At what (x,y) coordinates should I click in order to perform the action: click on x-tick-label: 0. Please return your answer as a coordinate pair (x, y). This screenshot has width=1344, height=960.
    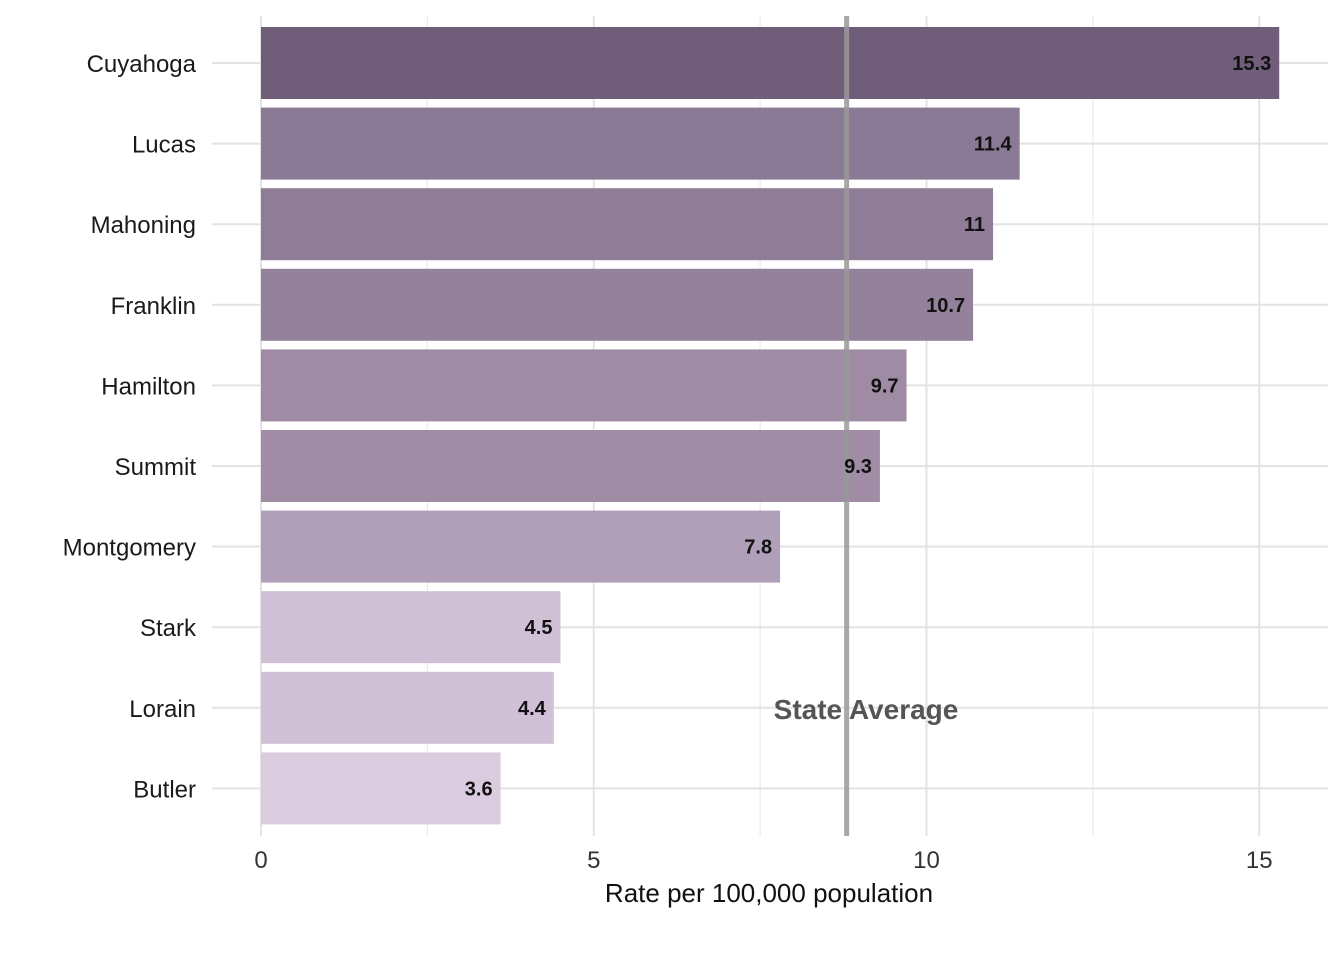
    Looking at the image, I should click on (260, 860).